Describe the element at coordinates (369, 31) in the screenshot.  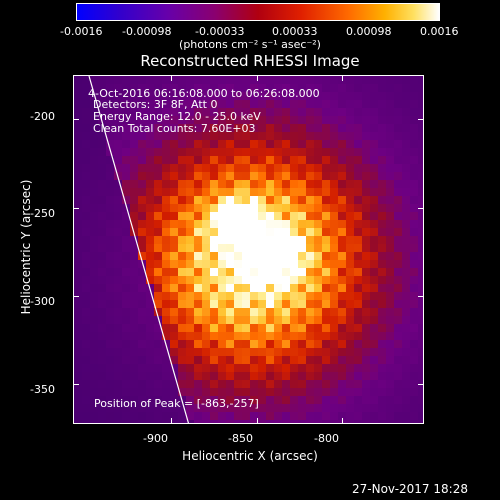
I see `colorbar-tick-5: 0.00098` at that location.